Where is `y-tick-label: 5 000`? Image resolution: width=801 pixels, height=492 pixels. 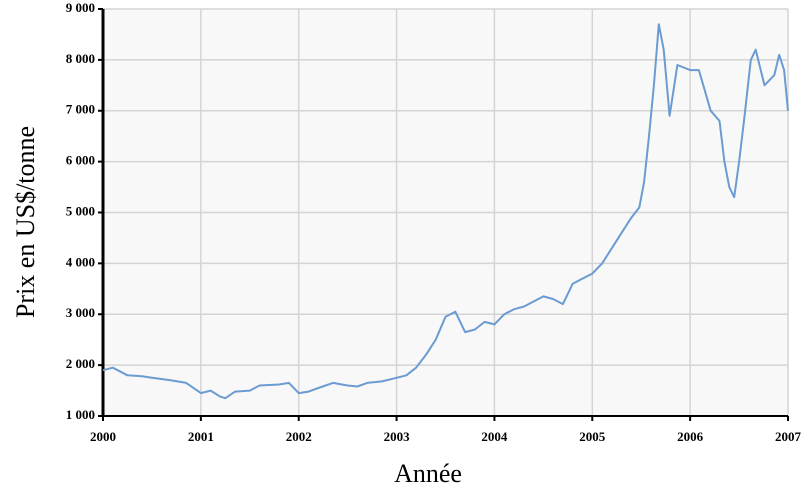
y-tick-label: 5 000 is located at coordinates (80, 210).